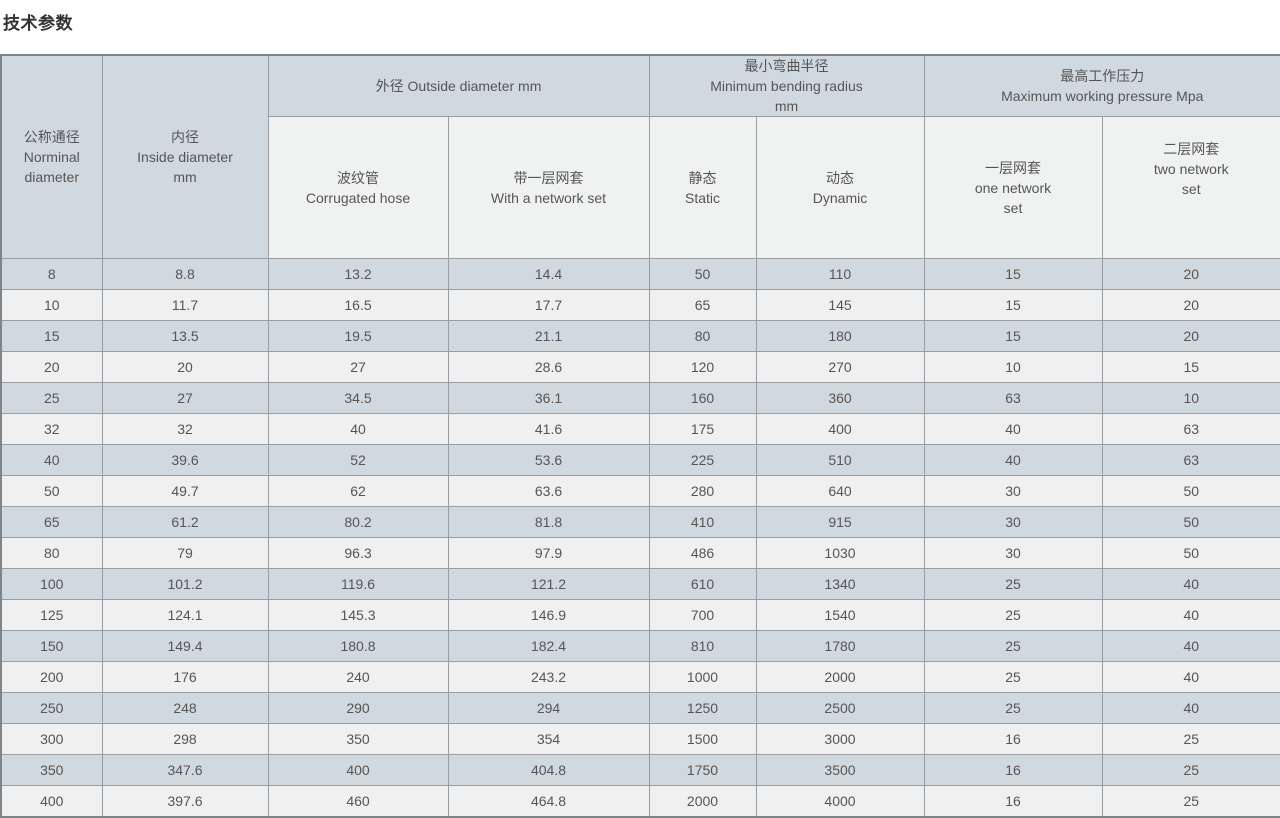 This screenshot has width=1280, height=818. What do you see at coordinates (702, 491) in the screenshot?
I see `table-cell: 280` at bounding box center [702, 491].